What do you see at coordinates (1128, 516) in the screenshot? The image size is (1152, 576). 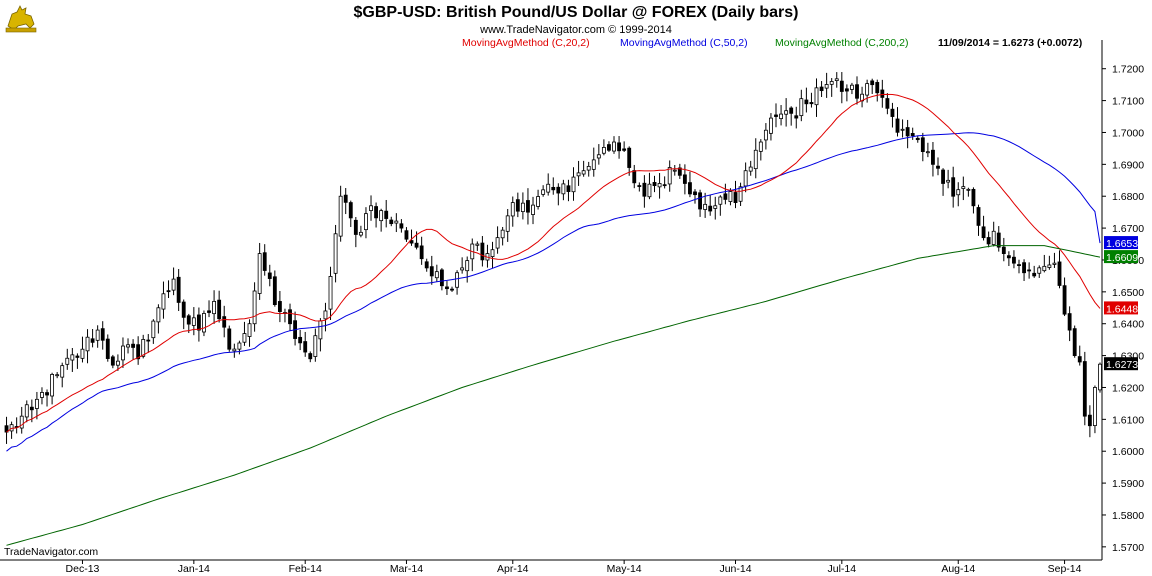 I see `y-tick-label: 1.5800` at bounding box center [1128, 516].